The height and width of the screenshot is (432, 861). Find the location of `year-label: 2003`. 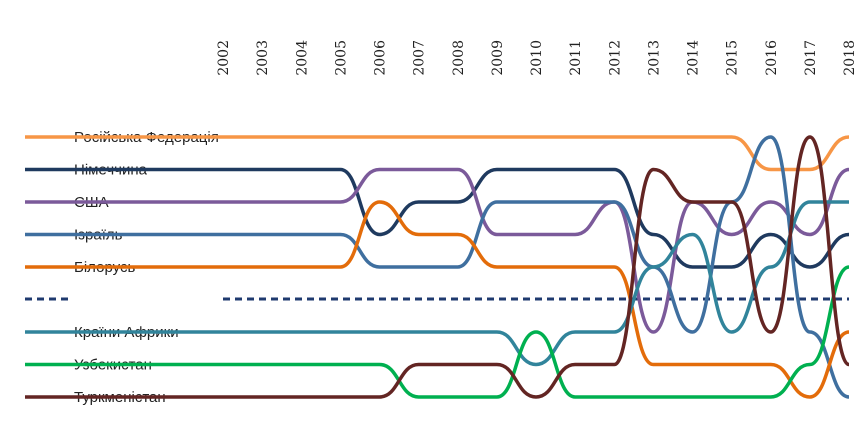

year-label: 2003 is located at coordinates (263, 58).